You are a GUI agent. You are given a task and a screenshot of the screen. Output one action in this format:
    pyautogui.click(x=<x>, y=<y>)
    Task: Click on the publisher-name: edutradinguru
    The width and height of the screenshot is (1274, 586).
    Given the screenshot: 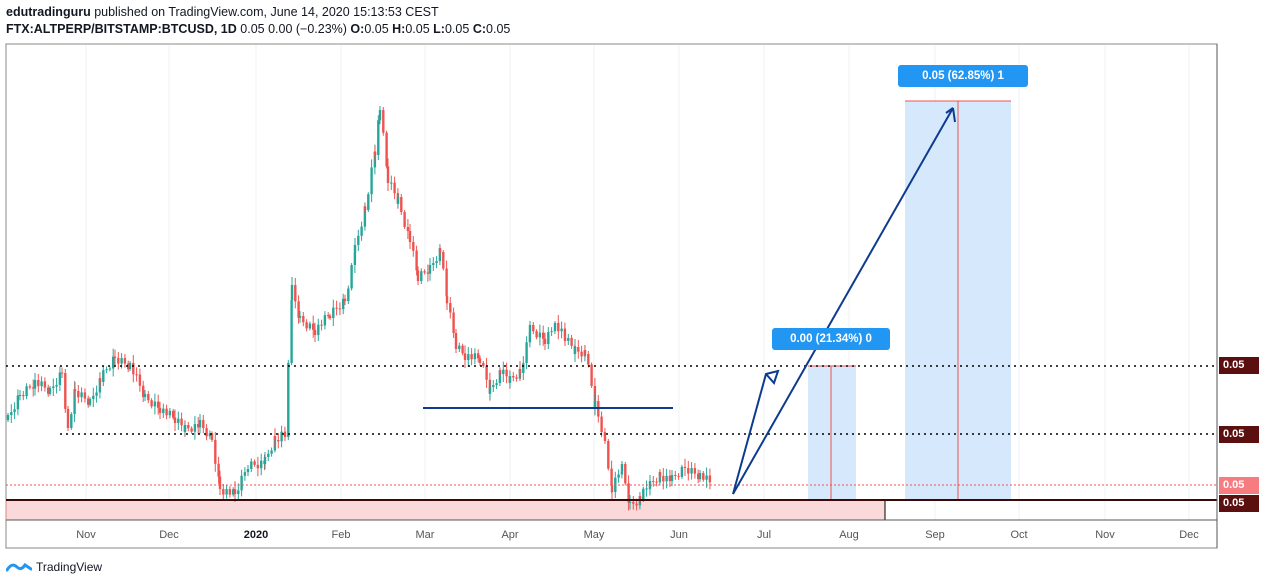 What is the action you would take?
    pyautogui.click(x=48, y=12)
    